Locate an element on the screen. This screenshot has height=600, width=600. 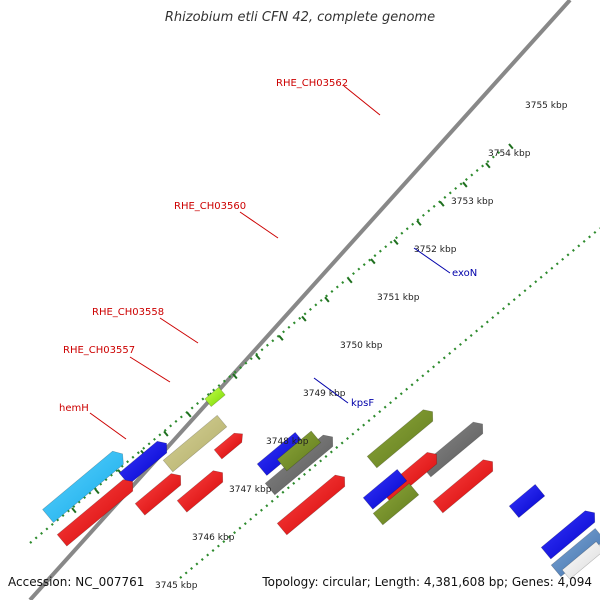
gene-label: RHE_CH03560 is located at coordinates (210, 206).